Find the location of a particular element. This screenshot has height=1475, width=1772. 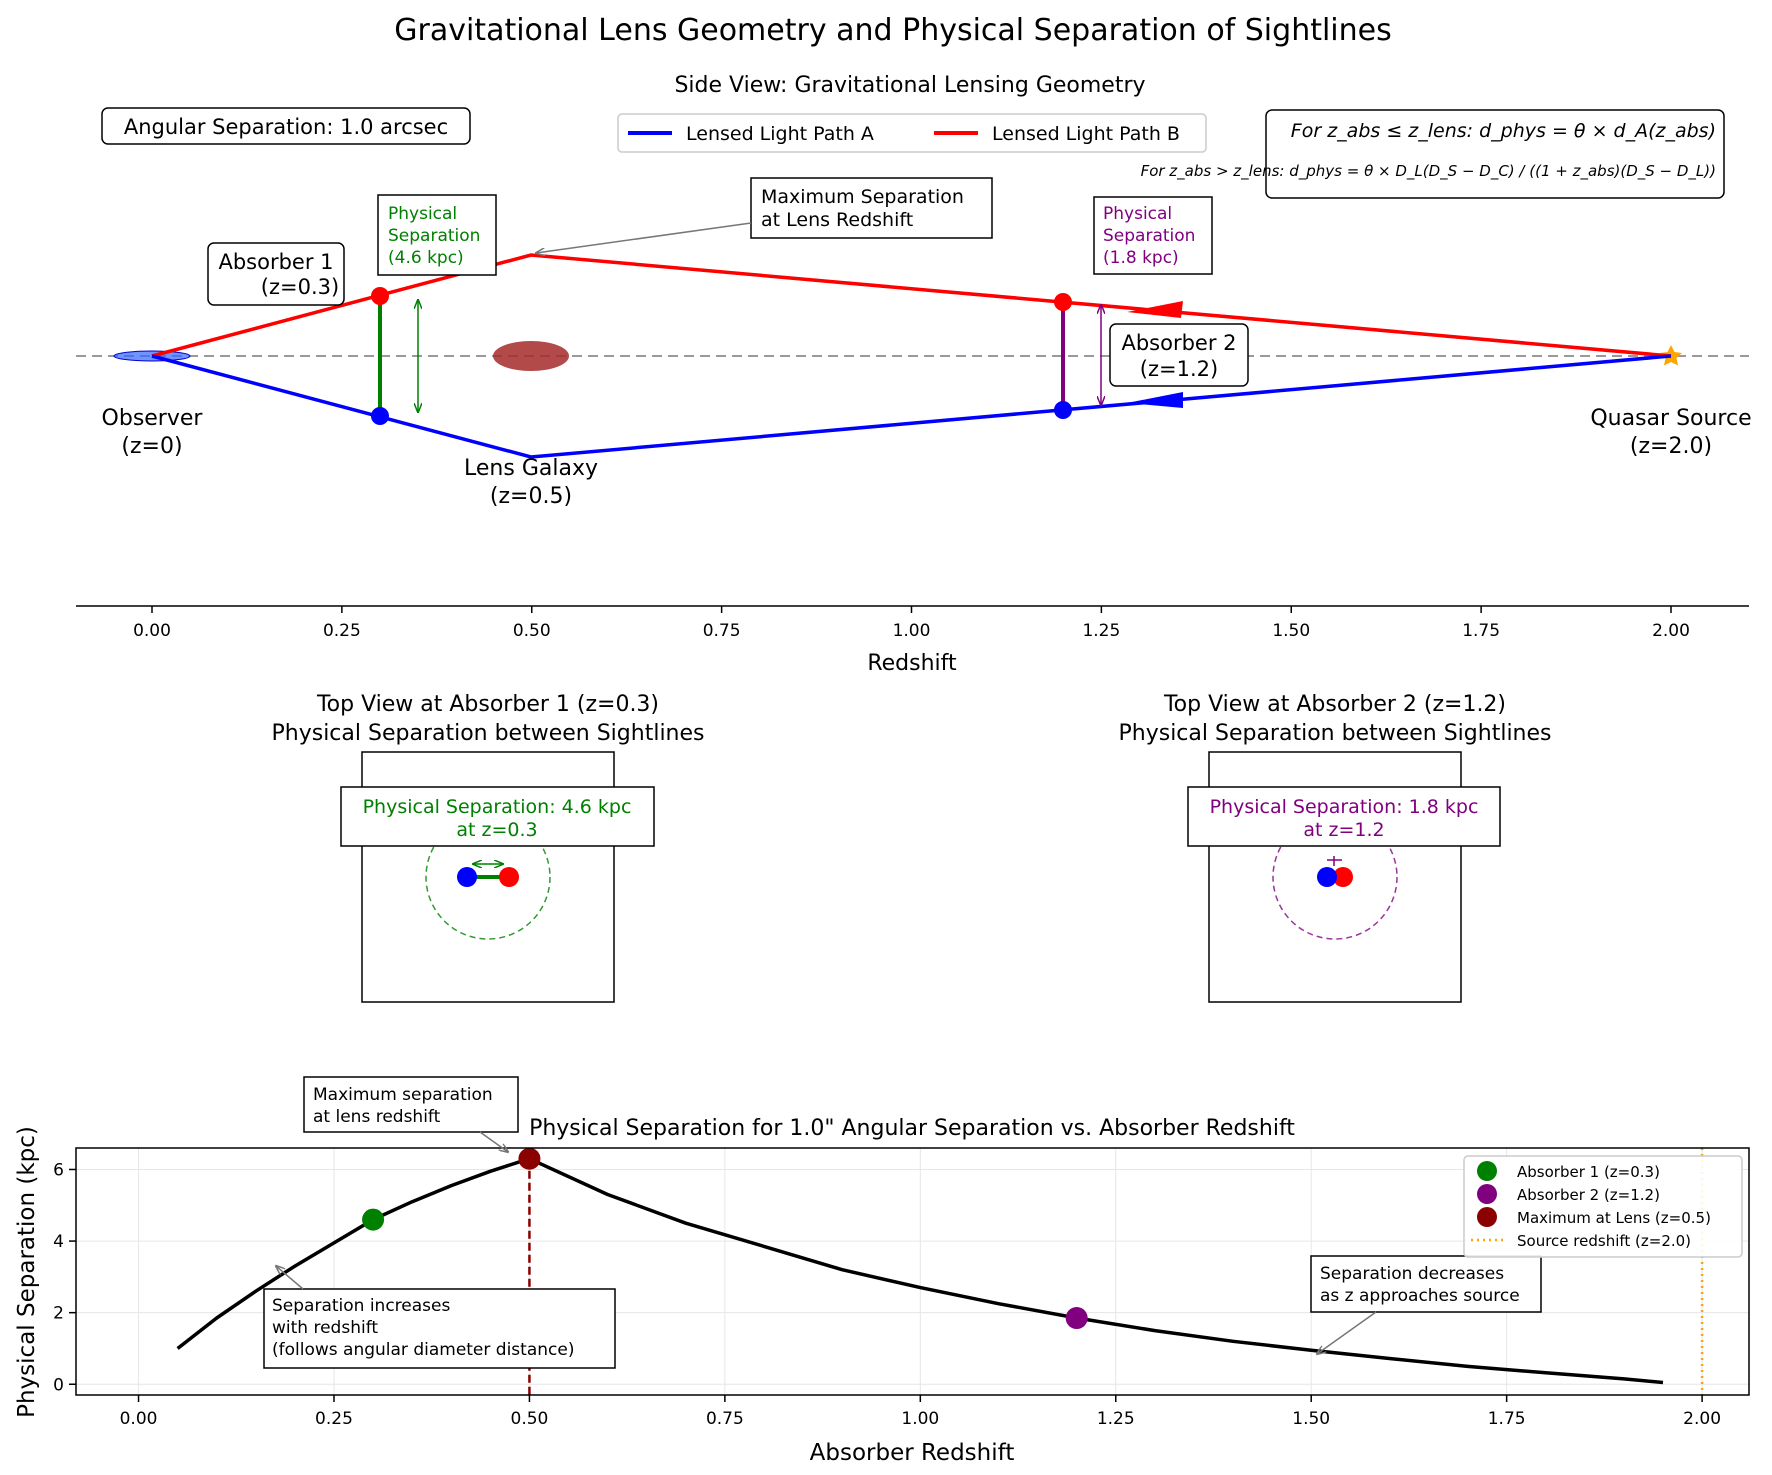

absorber1-point-a is located at coordinates (380, 416).